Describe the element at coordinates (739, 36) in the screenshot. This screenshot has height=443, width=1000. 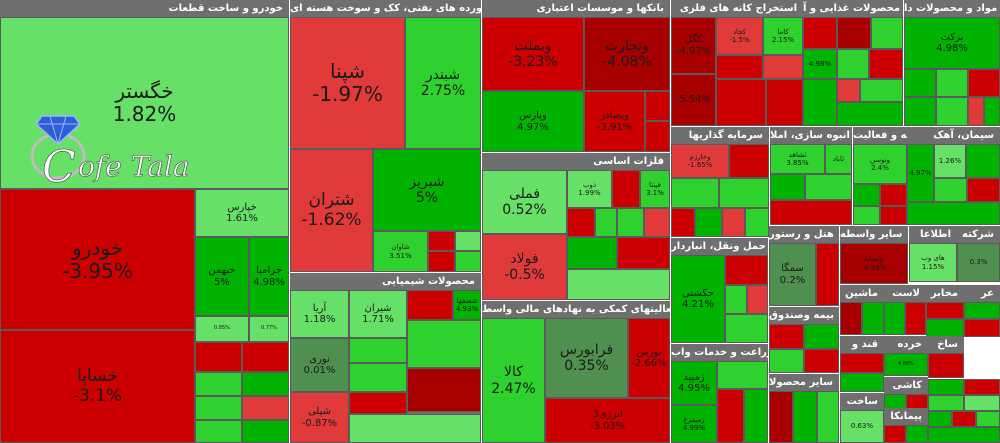
I see `stock-cell: کچاد -1.5%` at that location.